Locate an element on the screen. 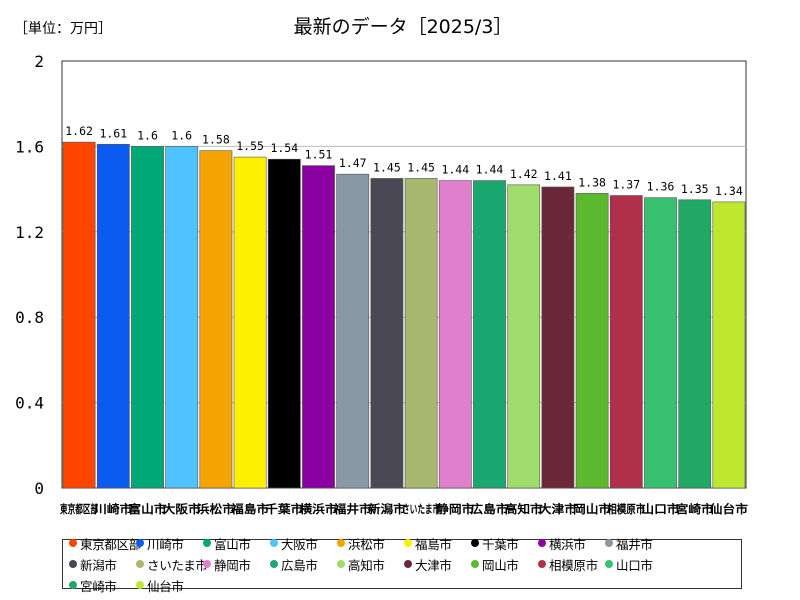 The height and width of the screenshot is (600, 800). legend-item: 広島市 is located at coordinates (303, 564).